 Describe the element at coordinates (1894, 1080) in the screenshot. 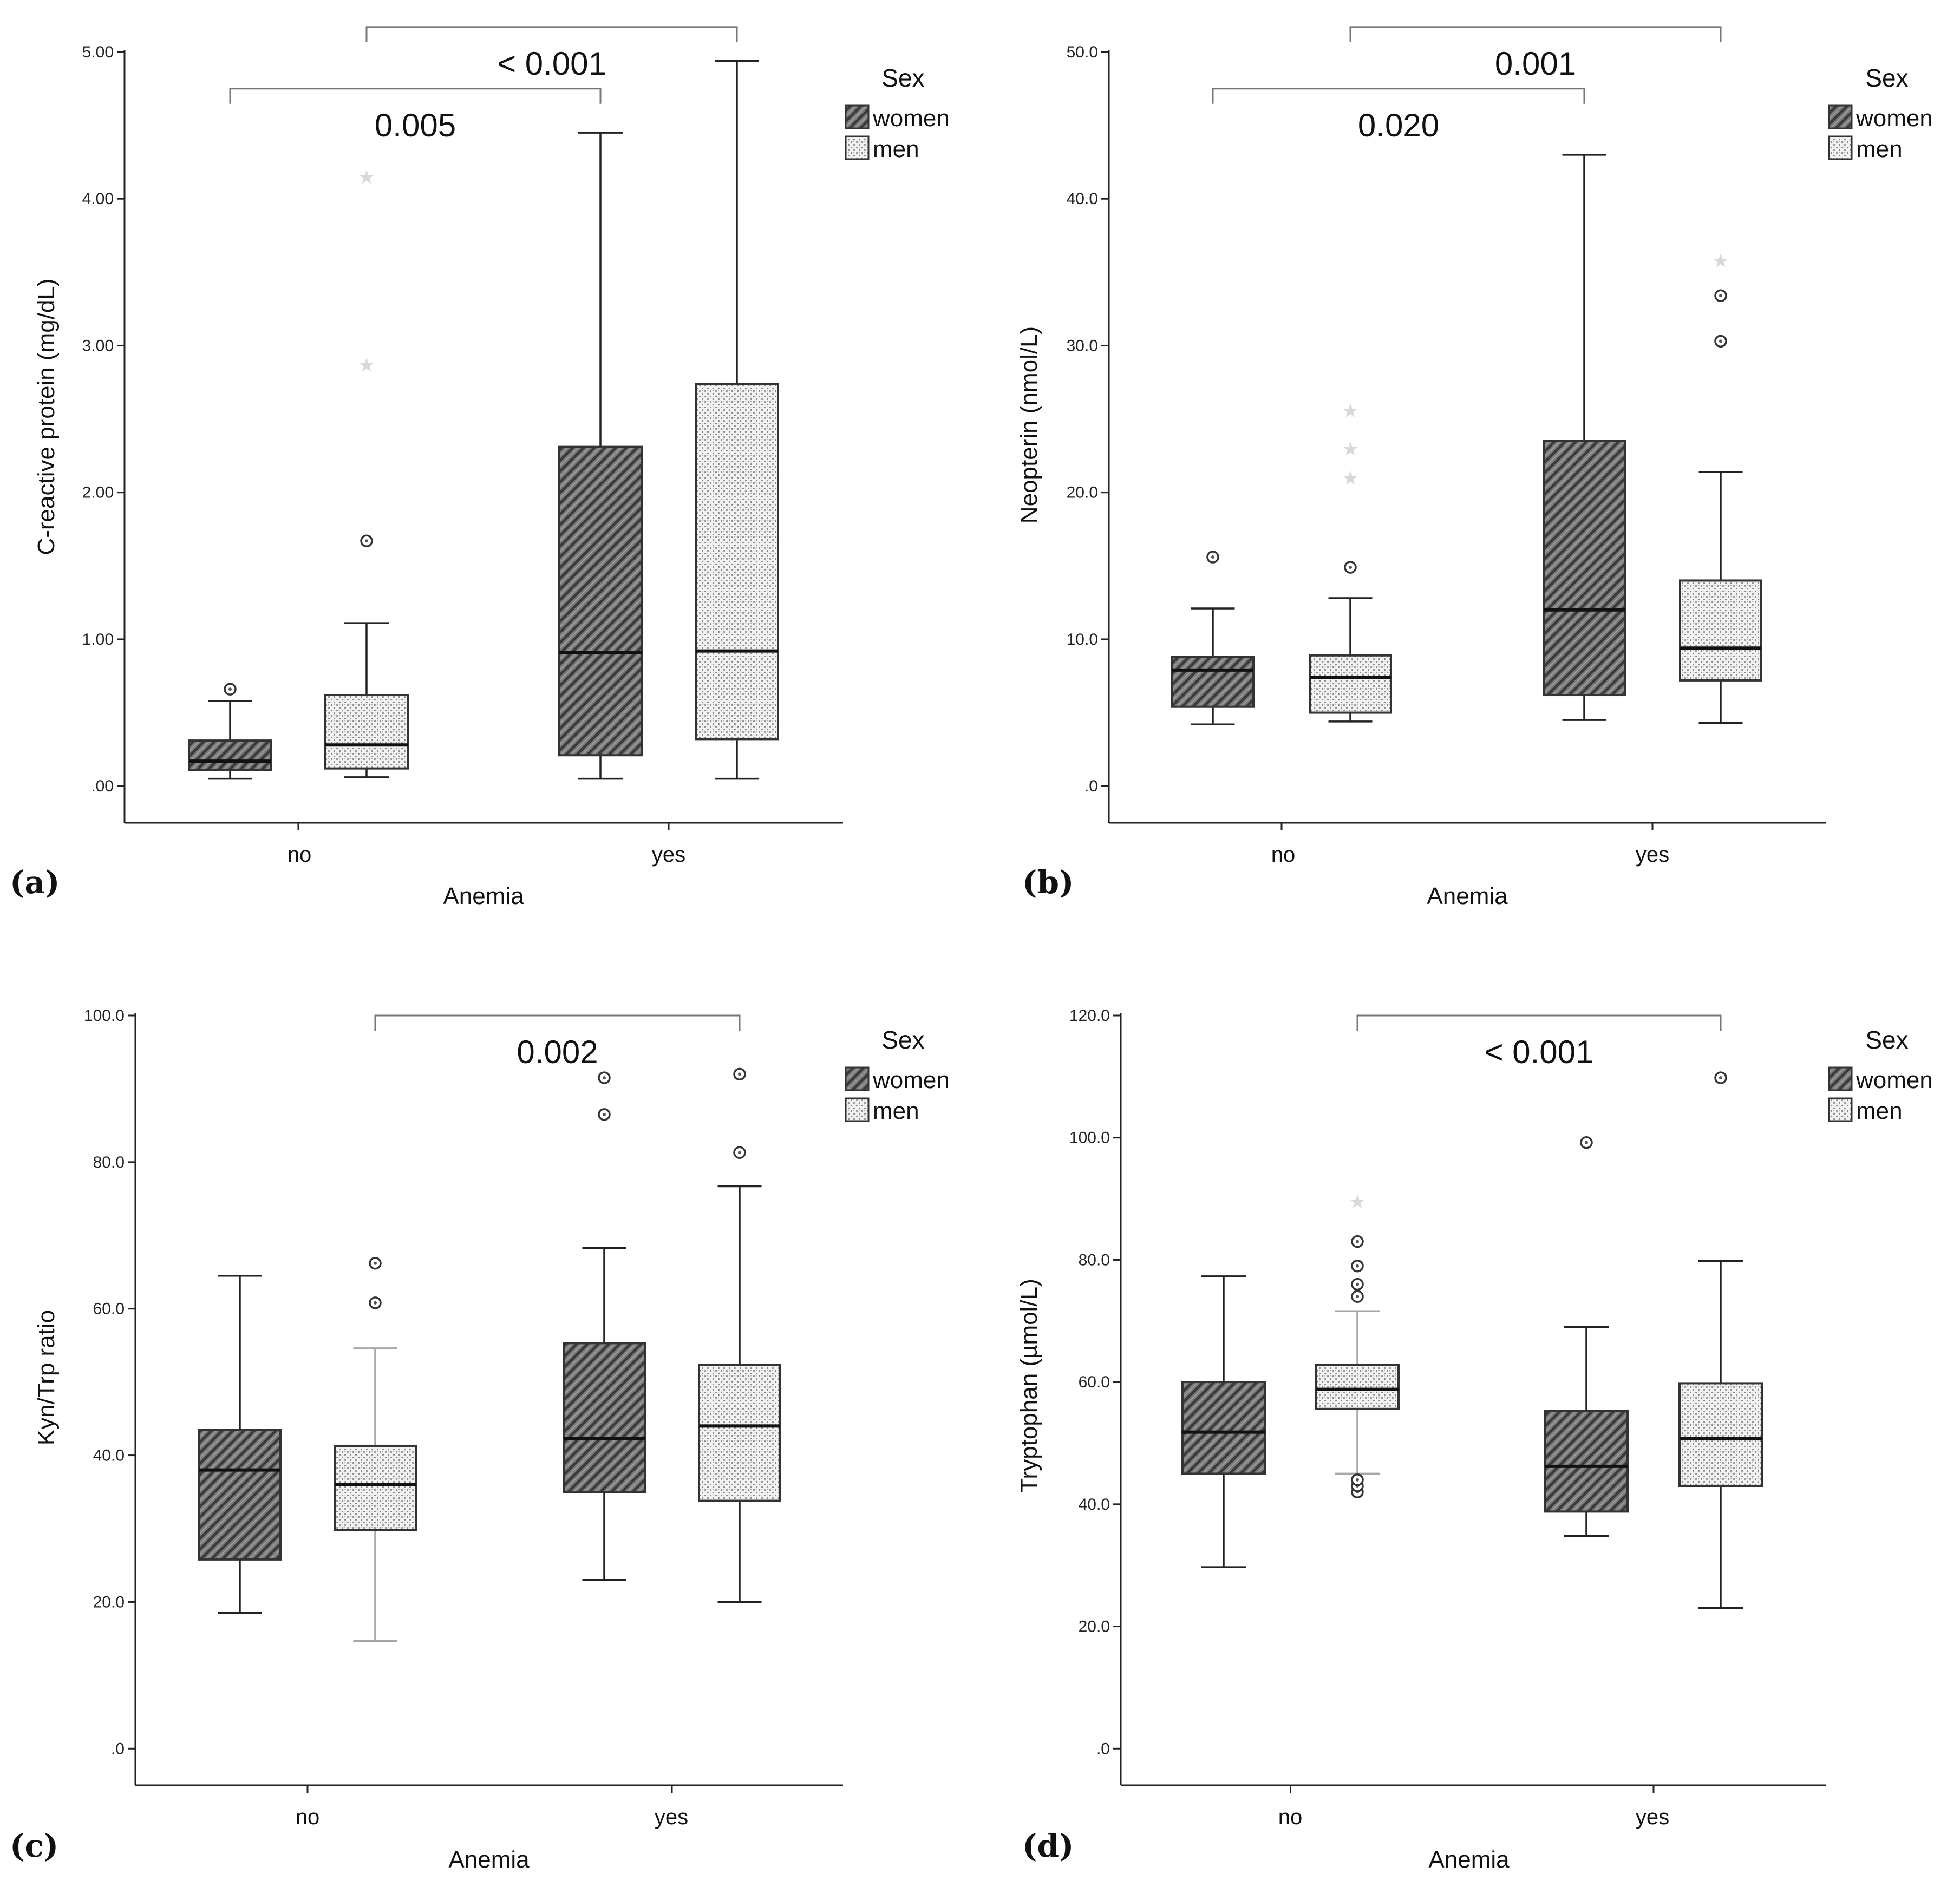

I see `panel-d-legend-label-women: women` at that location.